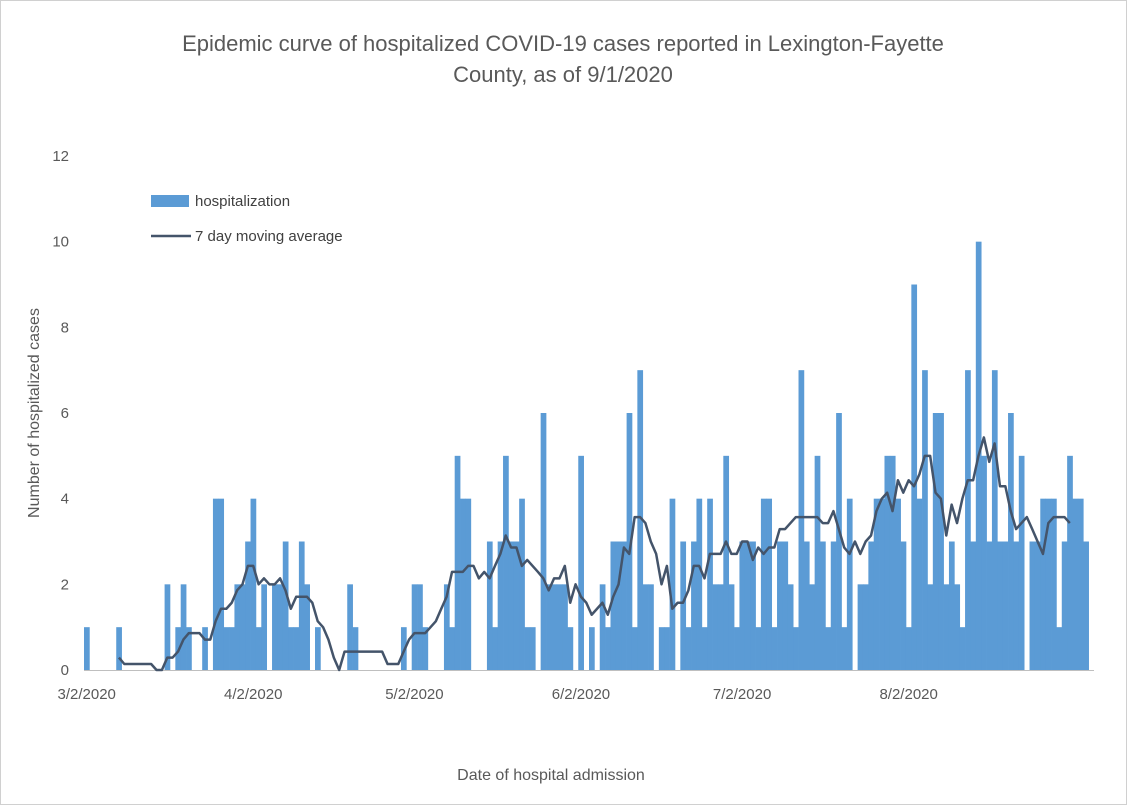  What do you see at coordinates (60, 156) in the screenshot?
I see `y-tick-label: 12` at bounding box center [60, 156].